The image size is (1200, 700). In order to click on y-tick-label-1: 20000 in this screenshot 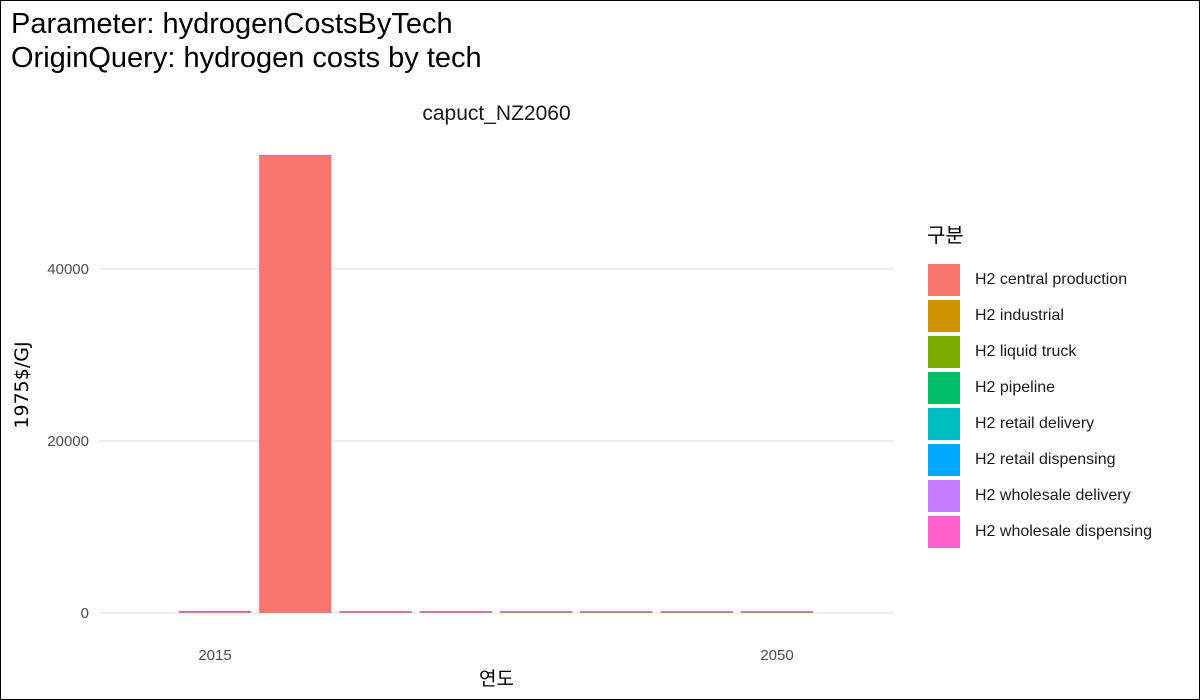, I will do `click(68, 441)`.